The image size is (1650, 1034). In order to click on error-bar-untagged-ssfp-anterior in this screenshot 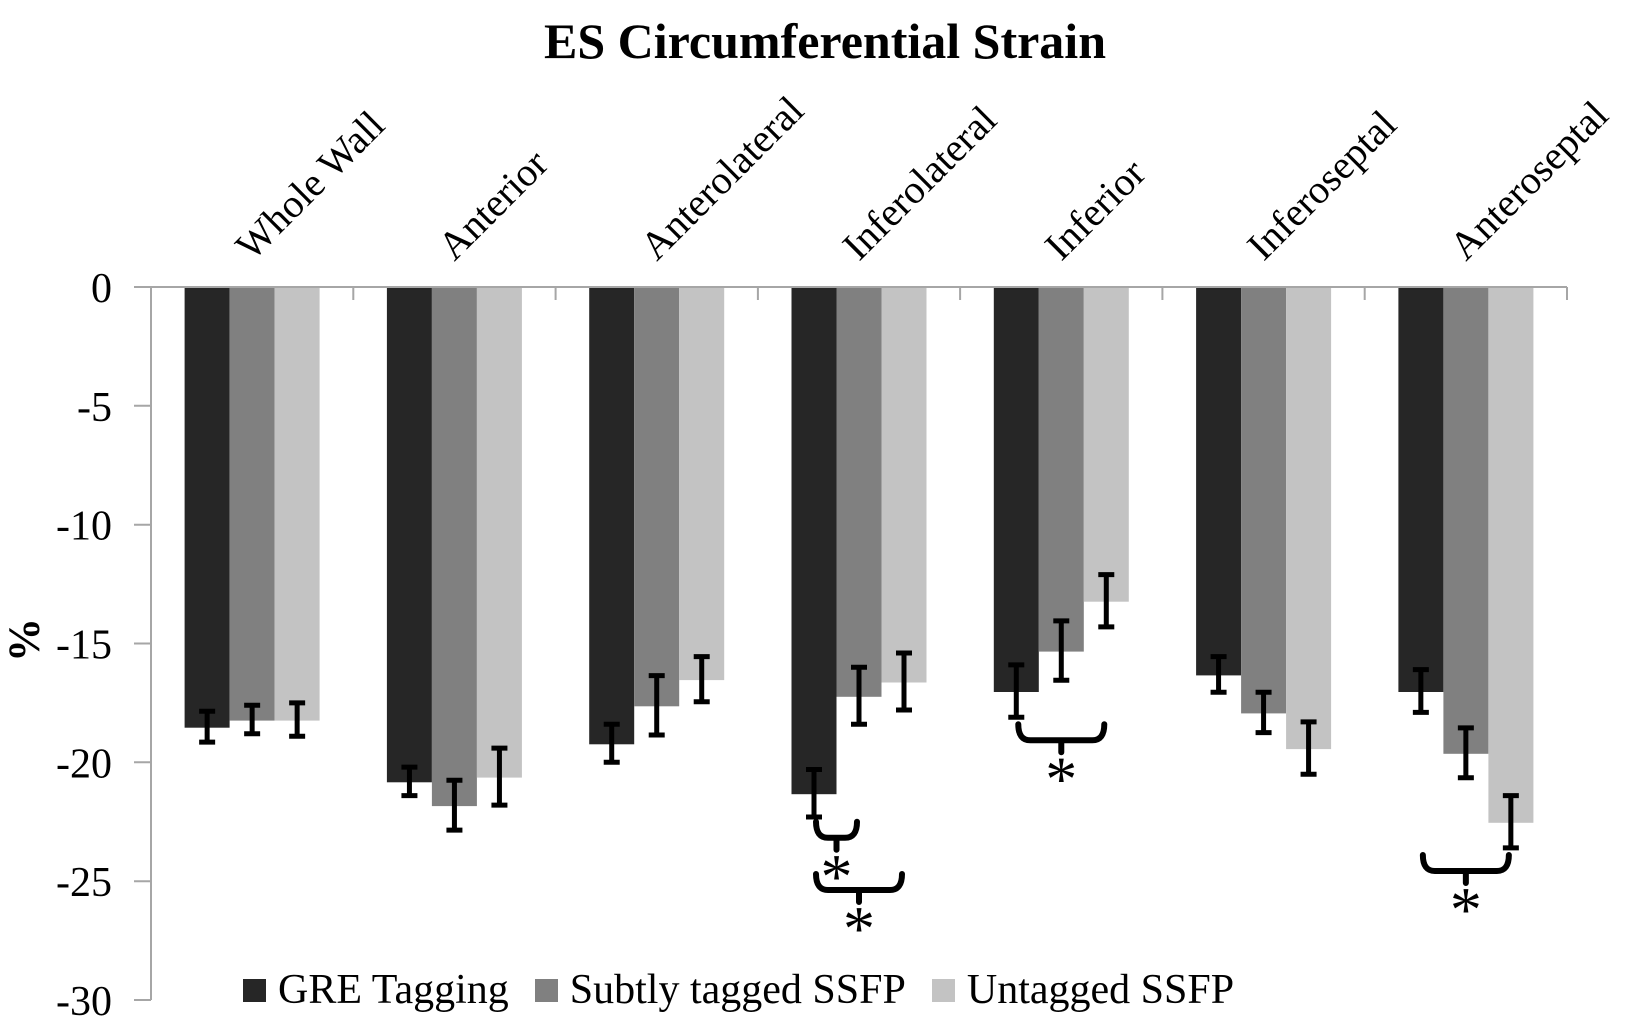, I will do `click(499, 776)`.